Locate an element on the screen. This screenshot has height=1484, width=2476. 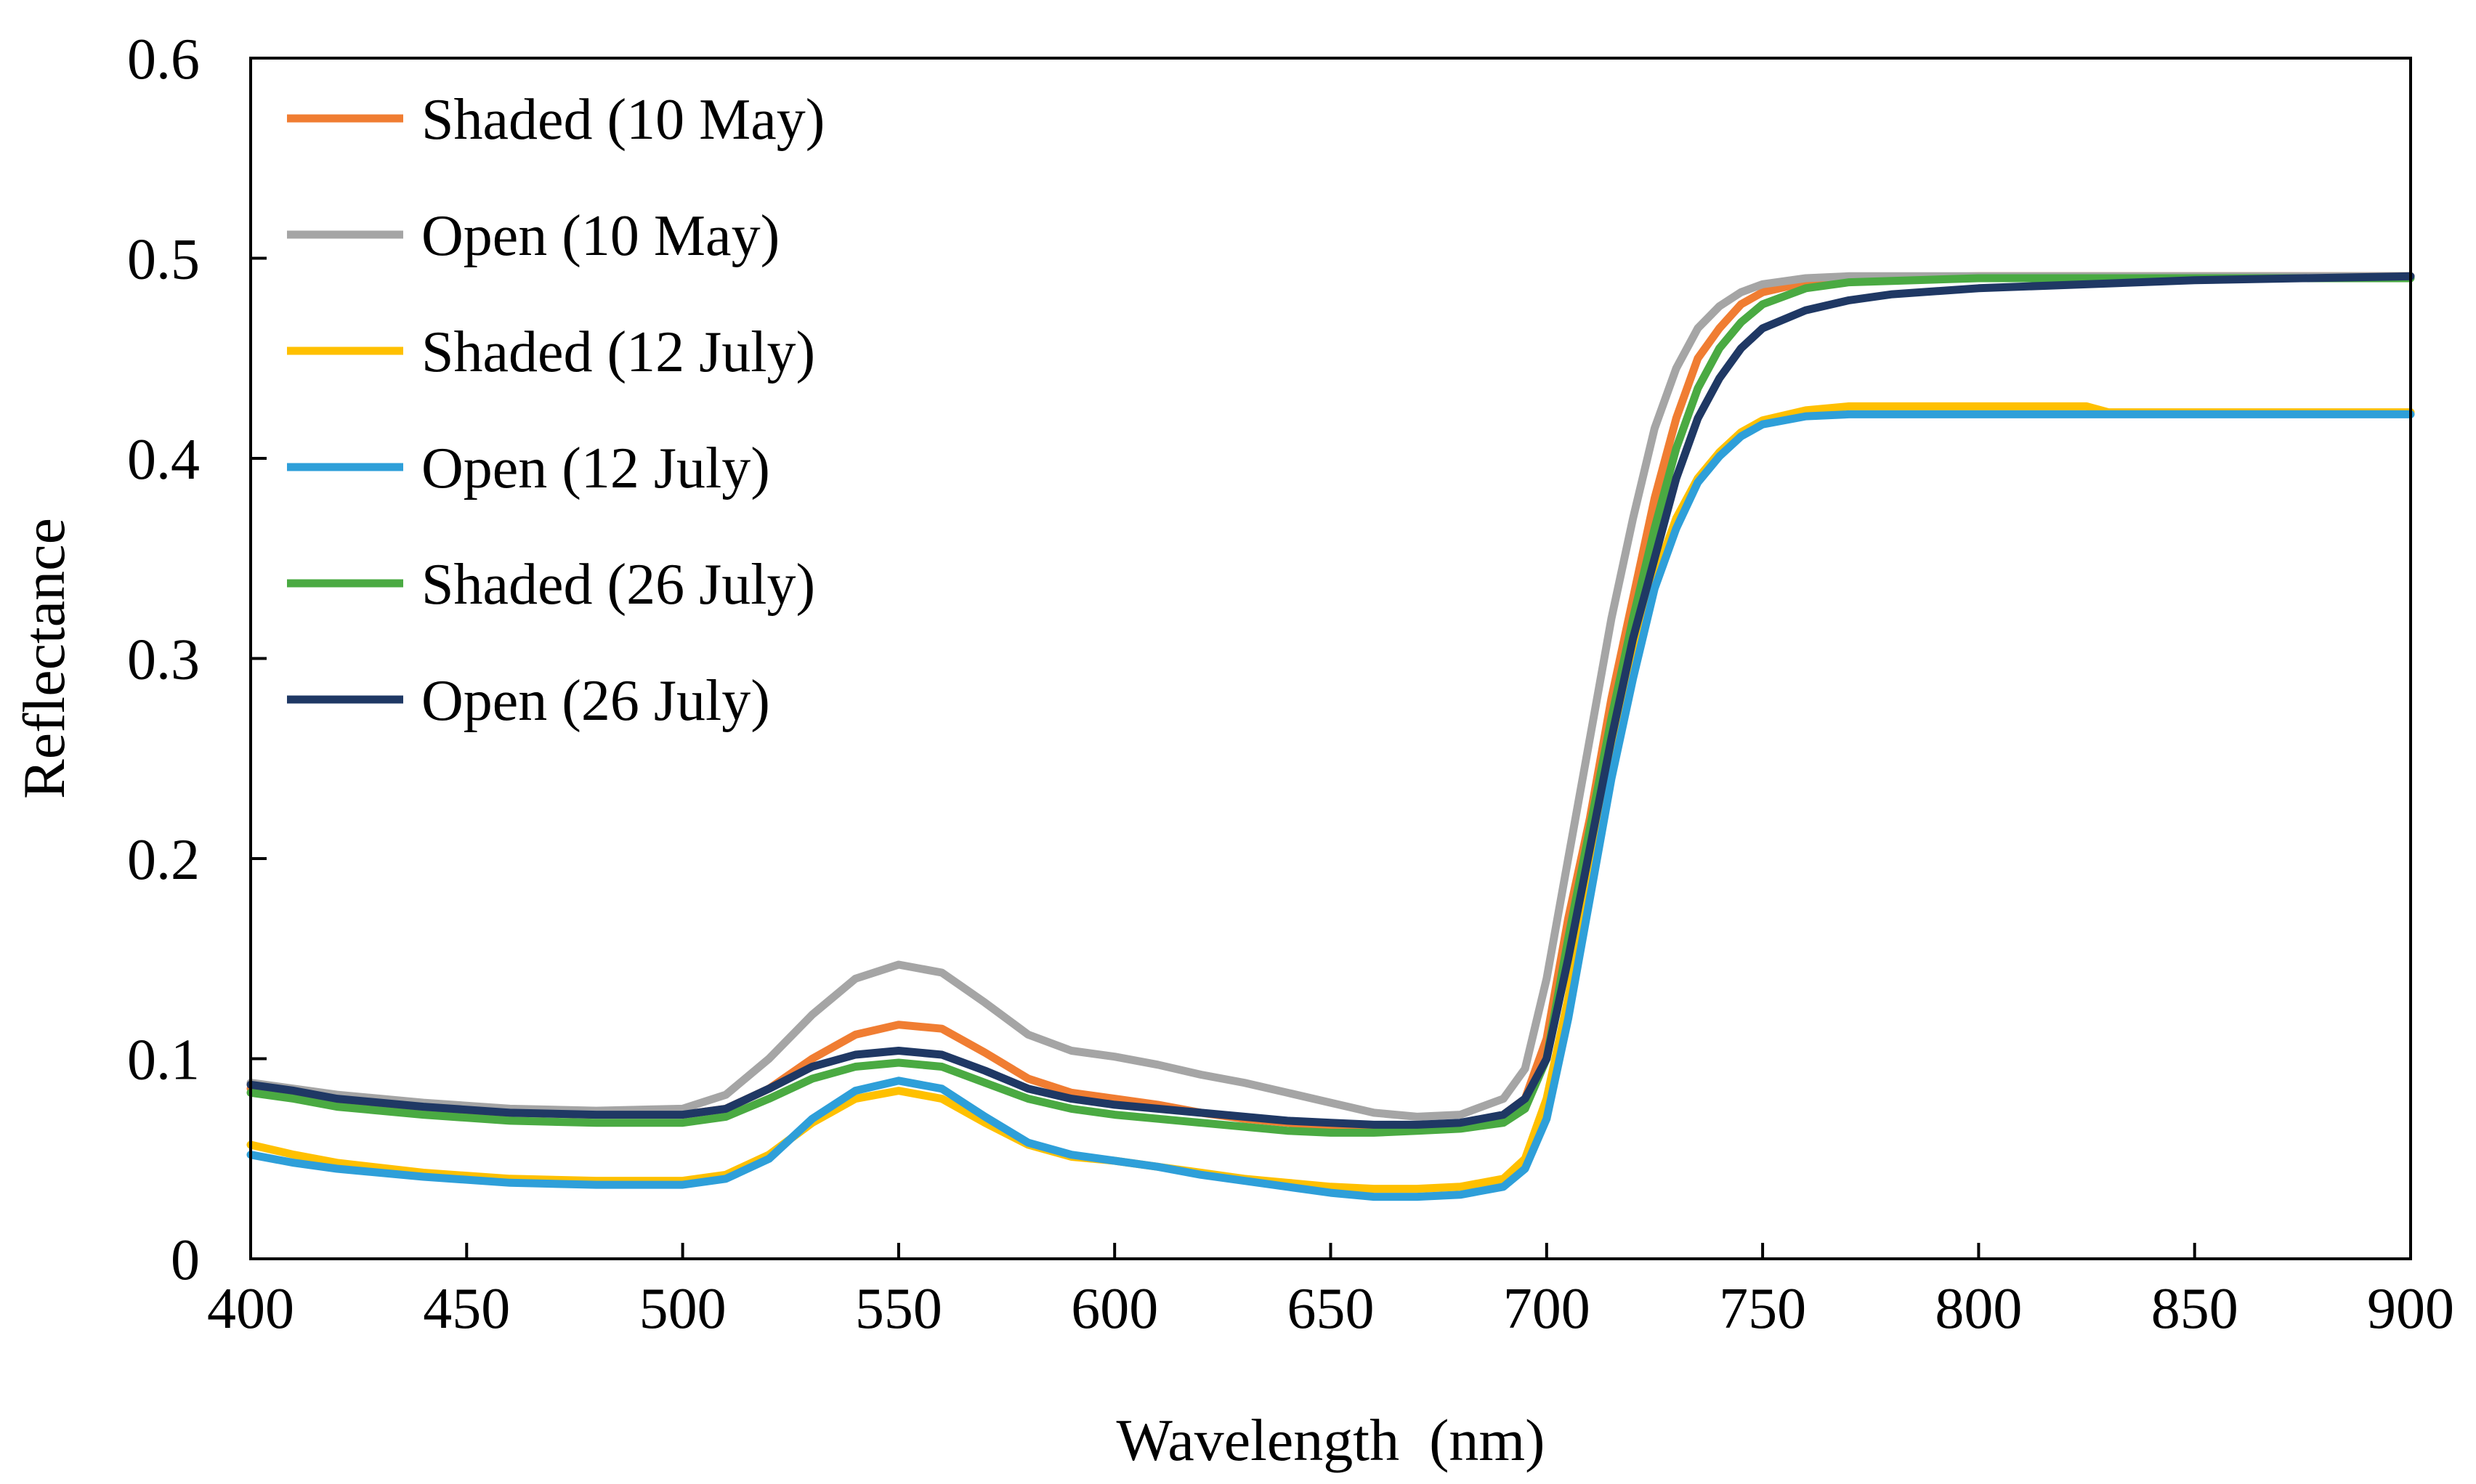
legend-label: Open (12 July) is located at coordinates (595, 468).